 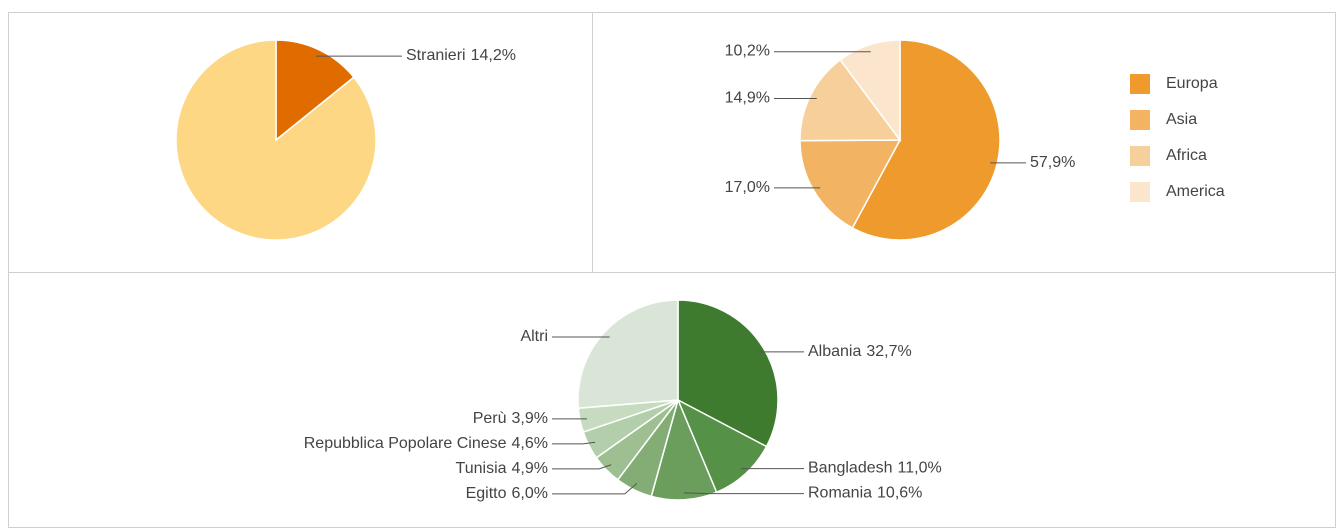 What do you see at coordinates (530, 443) in the screenshot?
I see `label-value: 4,6%` at bounding box center [530, 443].